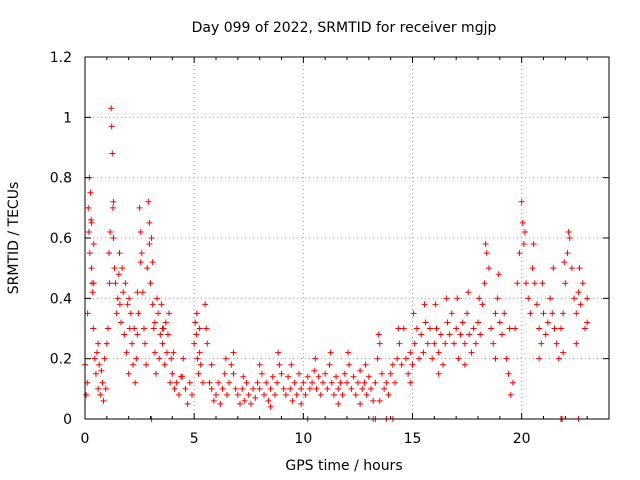 The image size is (640, 480). What do you see at coordinates (522, 439) in the screenshot?
I see `x-tick-label: 20` at bounding box center [522, 439].